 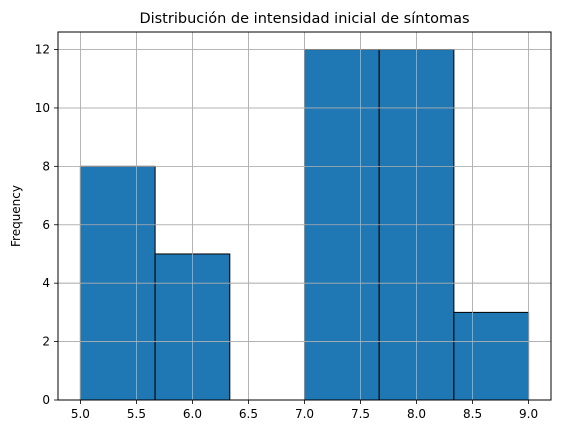 I want to click on y-tick-label: 4, so click(x=46, y=283).